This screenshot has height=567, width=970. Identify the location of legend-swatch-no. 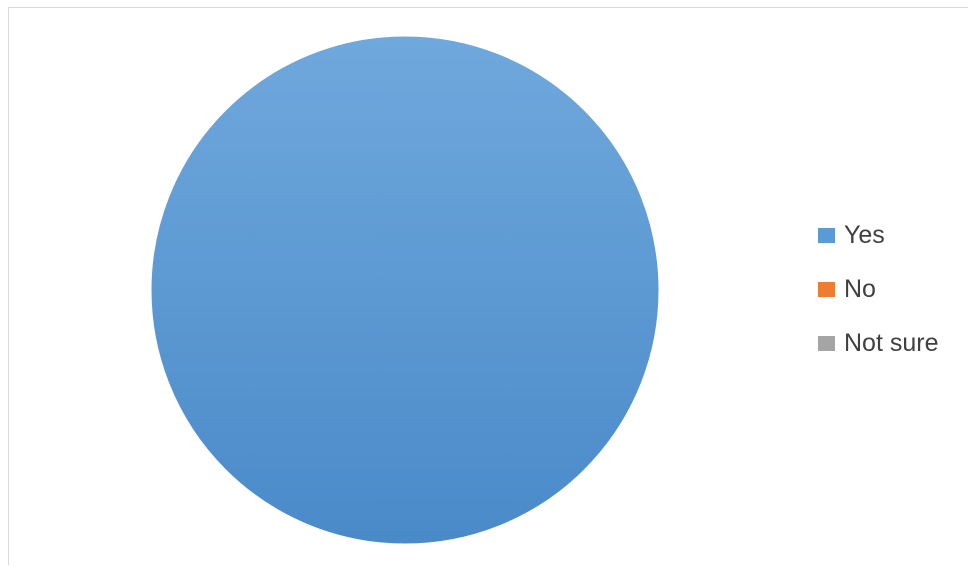
(826, 289).